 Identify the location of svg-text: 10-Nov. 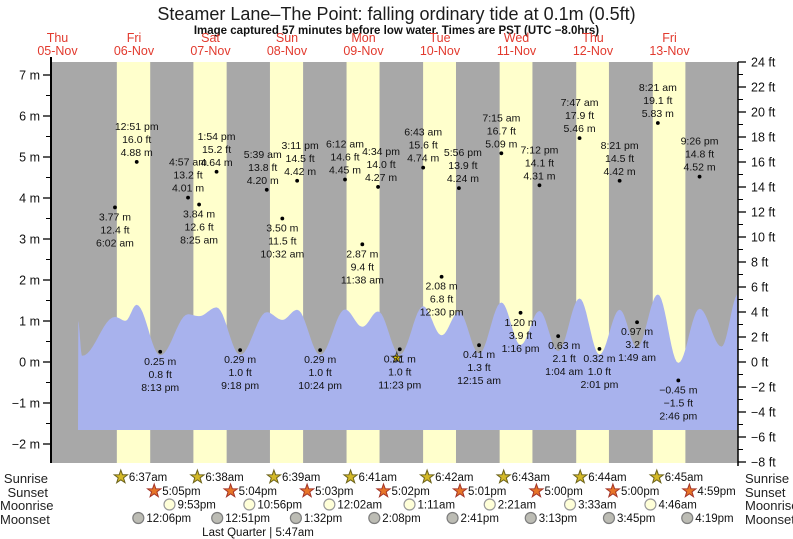
(440, 51).